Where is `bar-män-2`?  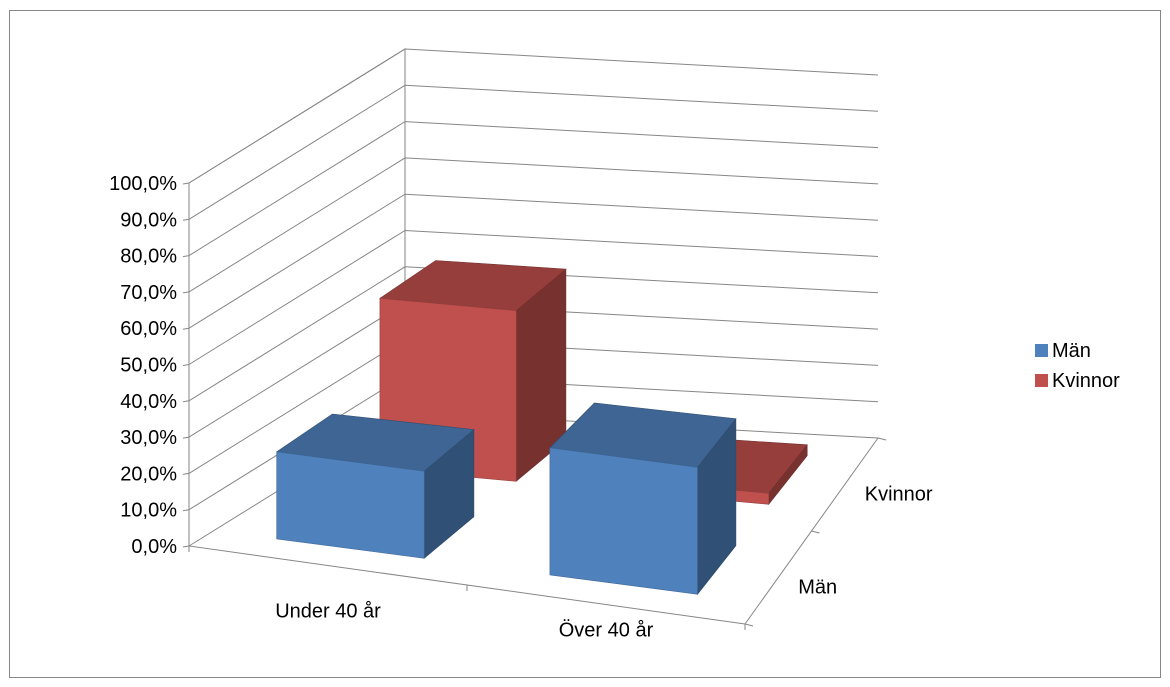
bar-män-2 is located at coordinates (643, 499).